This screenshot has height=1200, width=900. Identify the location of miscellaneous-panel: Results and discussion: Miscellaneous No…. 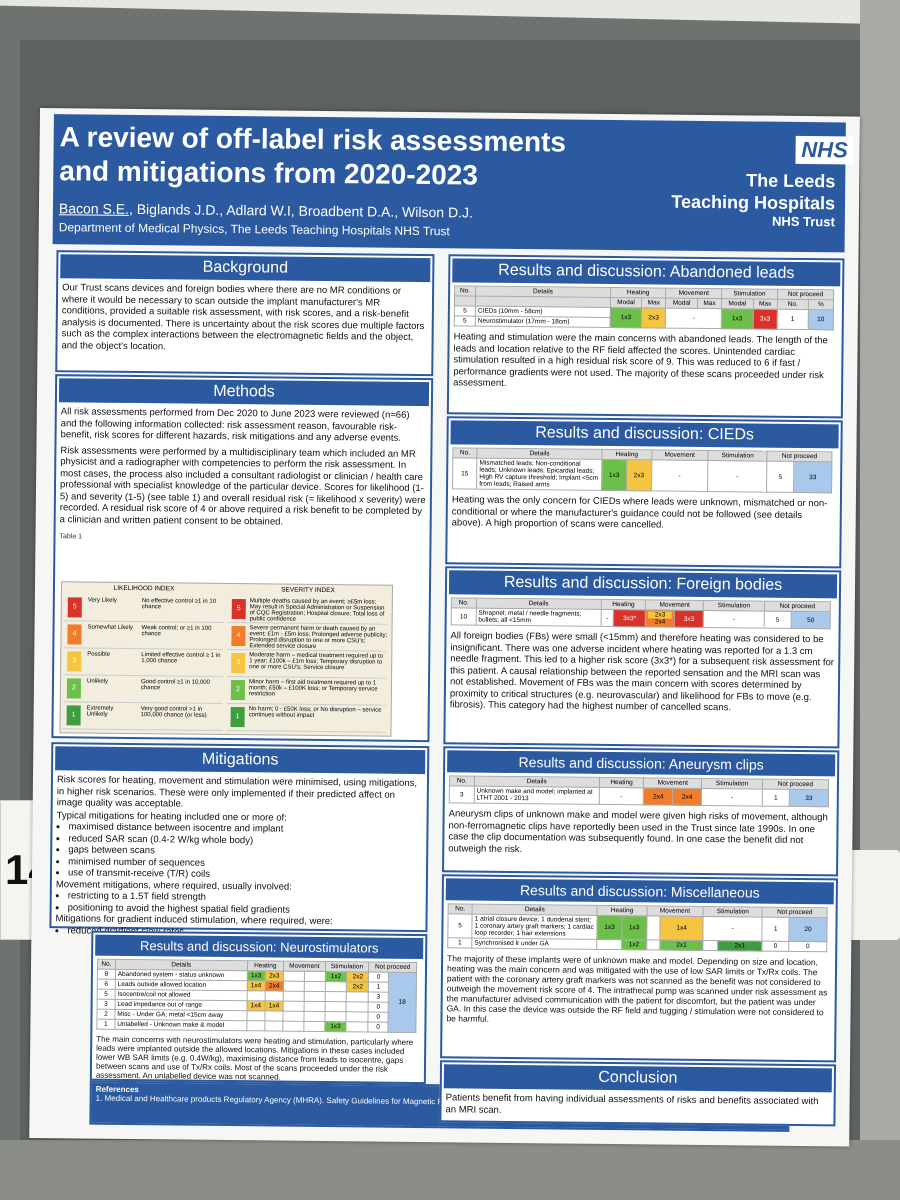
(639, 968).